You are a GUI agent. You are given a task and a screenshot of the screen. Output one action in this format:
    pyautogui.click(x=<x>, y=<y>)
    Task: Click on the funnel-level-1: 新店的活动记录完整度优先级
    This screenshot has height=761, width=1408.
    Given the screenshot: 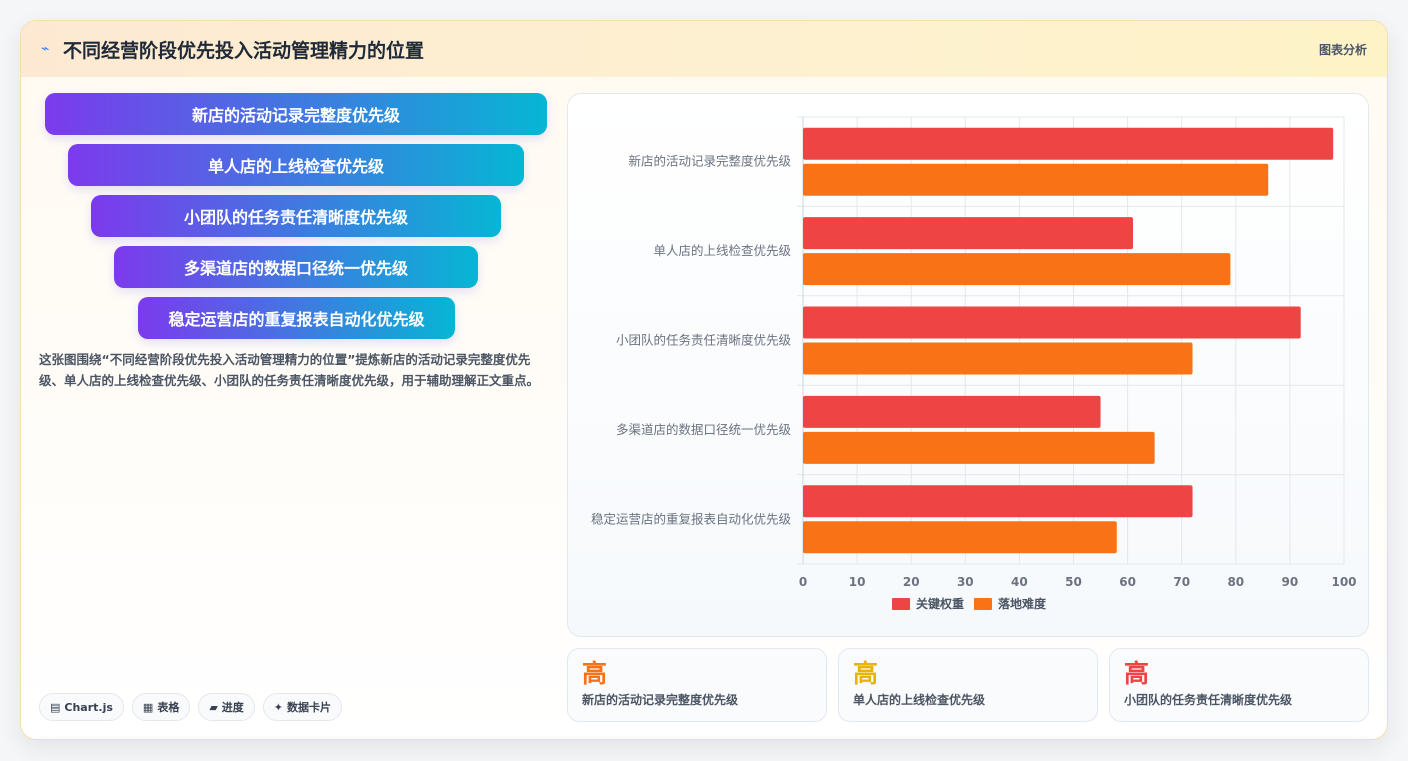 What is the action you would take?
    pyautogui.click(x=296, y=114)
    